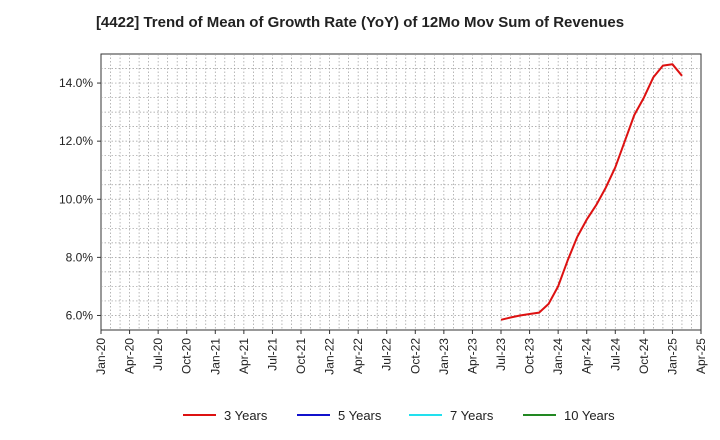 This screenshot has height=440, width=720. What do you see at coordinates (472, 356) in the screenshot?
I see `x-tick-label: Apr-23` at bounding box center [472, 356].